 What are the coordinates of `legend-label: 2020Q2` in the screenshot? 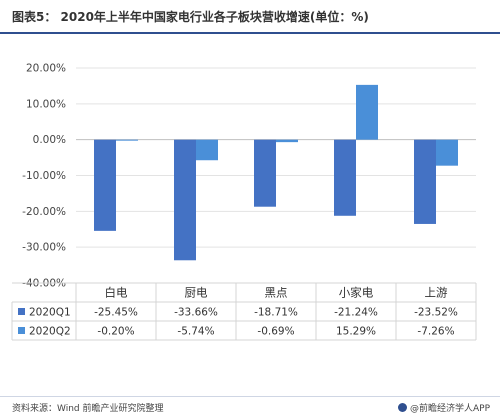 It's located at (50, 332).